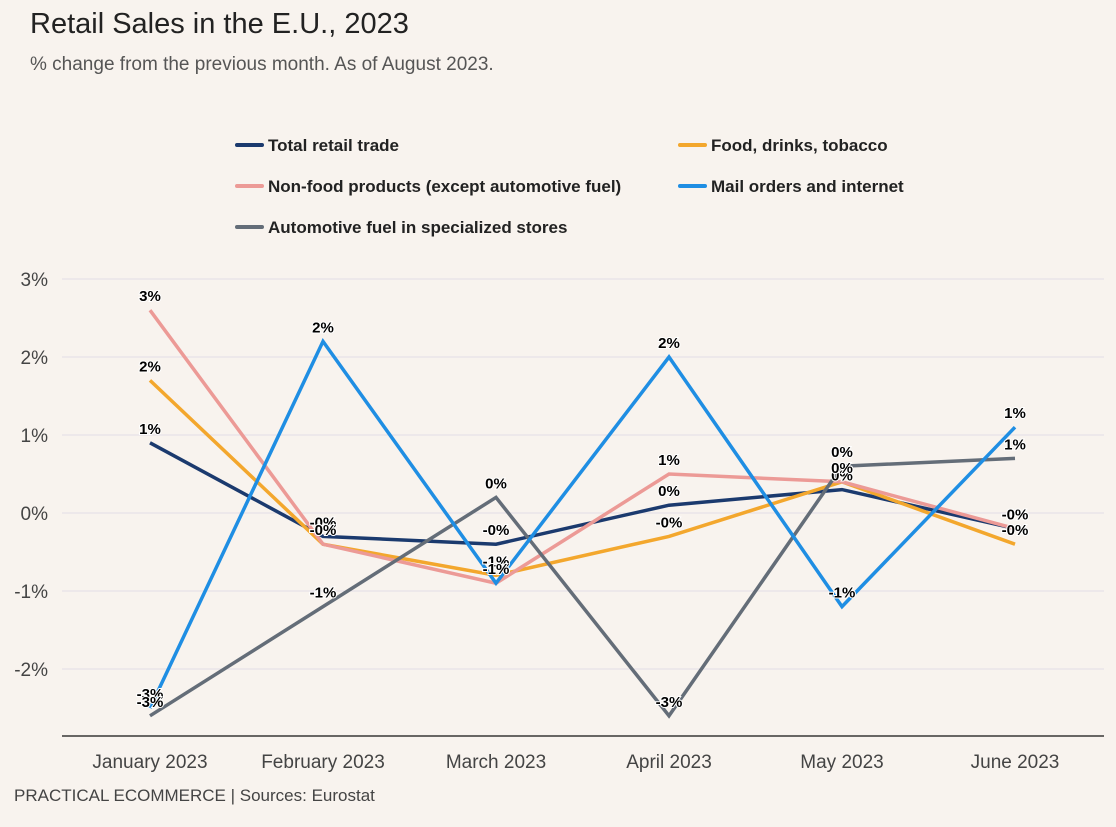  I want to click on source-footer: PRACTICAL ECOMMERCE | Sources: Eurostat, so click(194, 795).